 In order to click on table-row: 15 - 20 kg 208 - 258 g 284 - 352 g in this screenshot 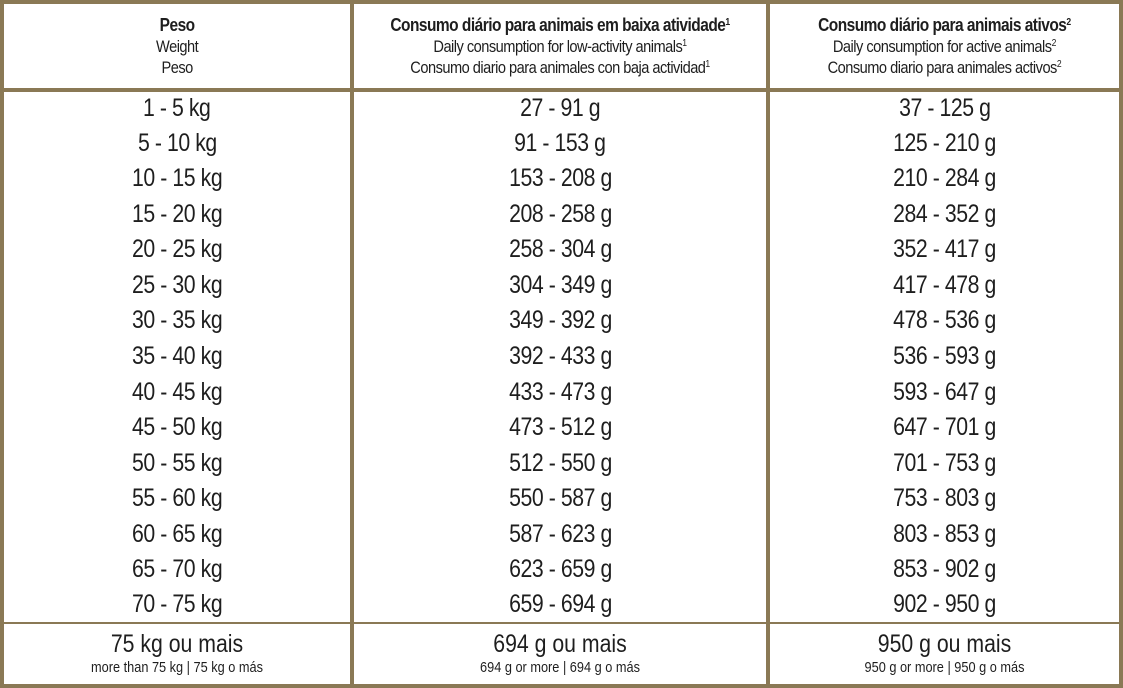, I will do `click(561, 214)`.